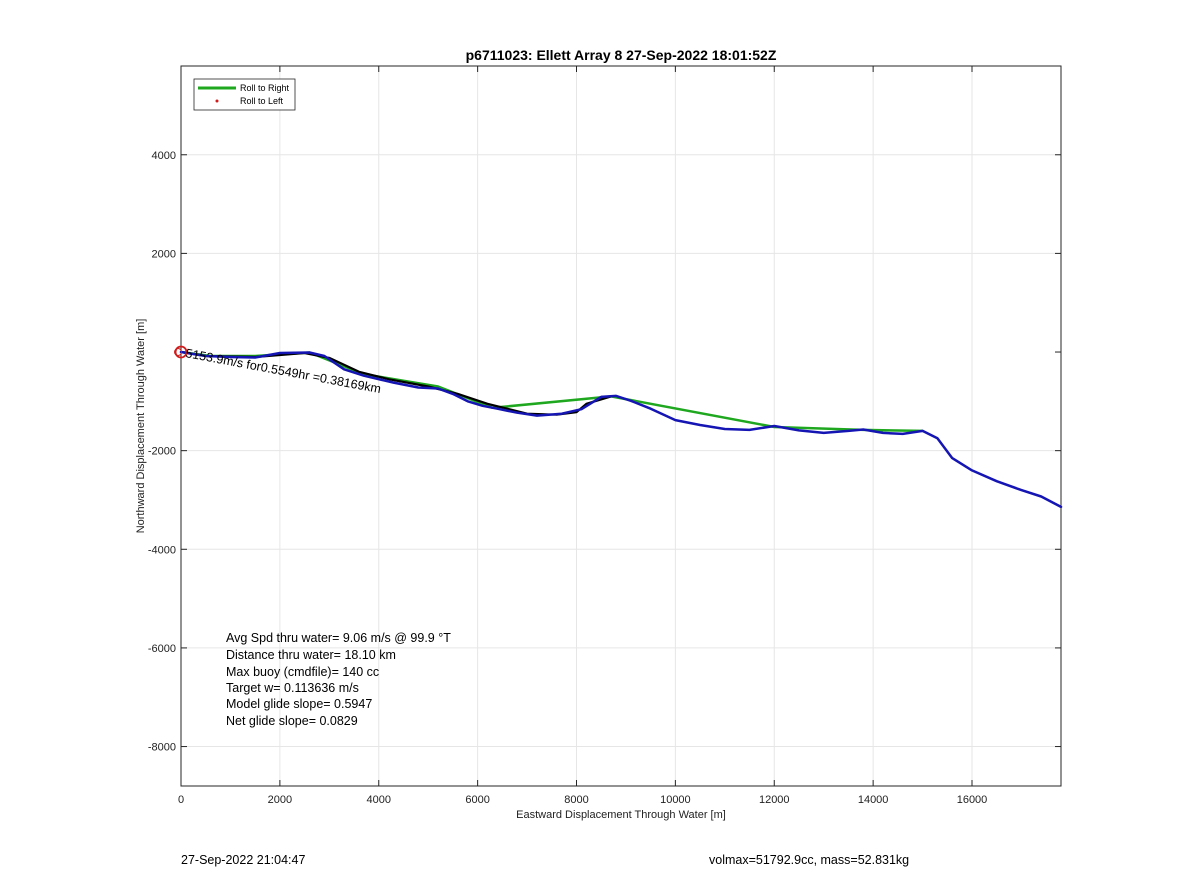 Image resolution: width=1200 pixels, height=885 pixels. I want to click on x-tick-label: 12000, so click(774, 800).